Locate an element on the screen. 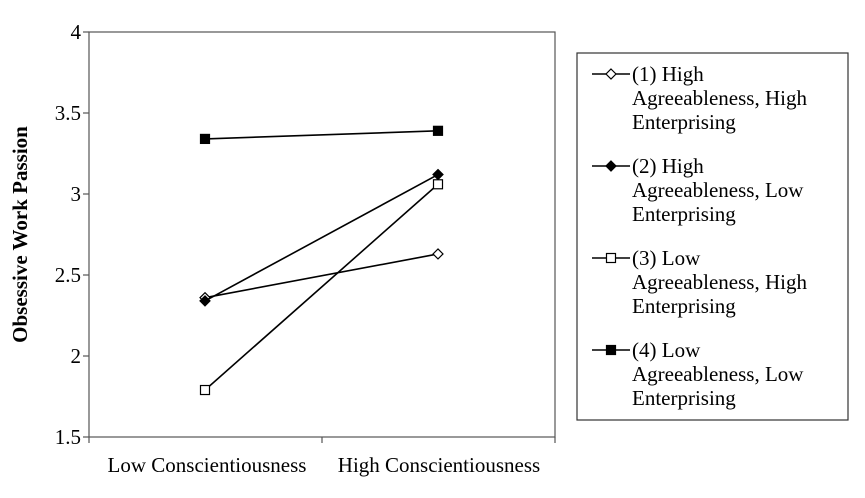 The image size is (865, 498). y-tick-label: 2.5 is located at coordinates (68, 275).